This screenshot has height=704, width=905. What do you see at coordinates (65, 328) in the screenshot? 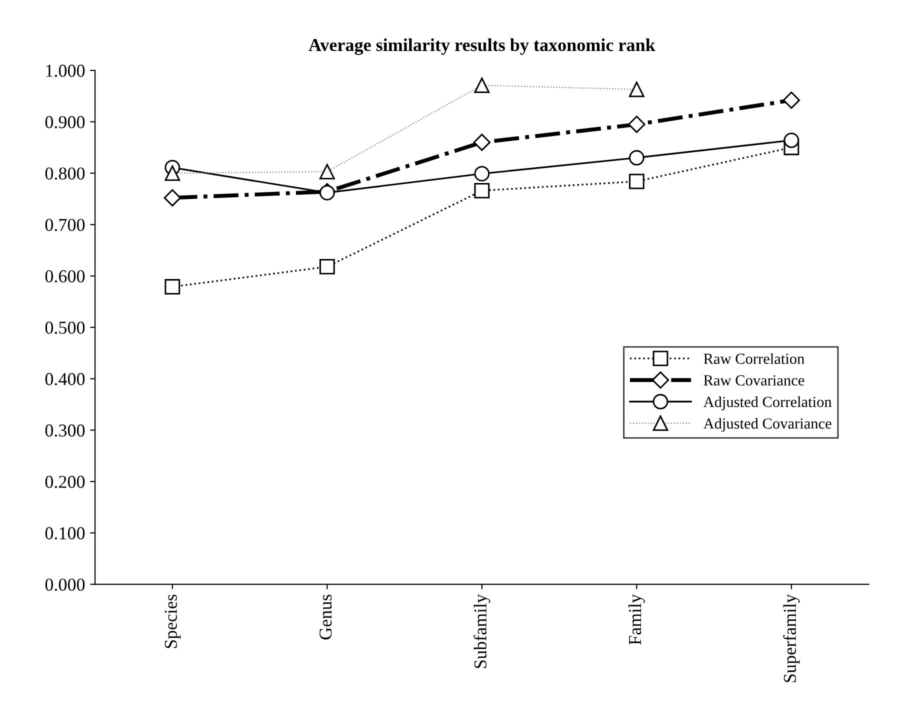
I see `y-tick-label: 0.500` at bounding box center [65, 328].